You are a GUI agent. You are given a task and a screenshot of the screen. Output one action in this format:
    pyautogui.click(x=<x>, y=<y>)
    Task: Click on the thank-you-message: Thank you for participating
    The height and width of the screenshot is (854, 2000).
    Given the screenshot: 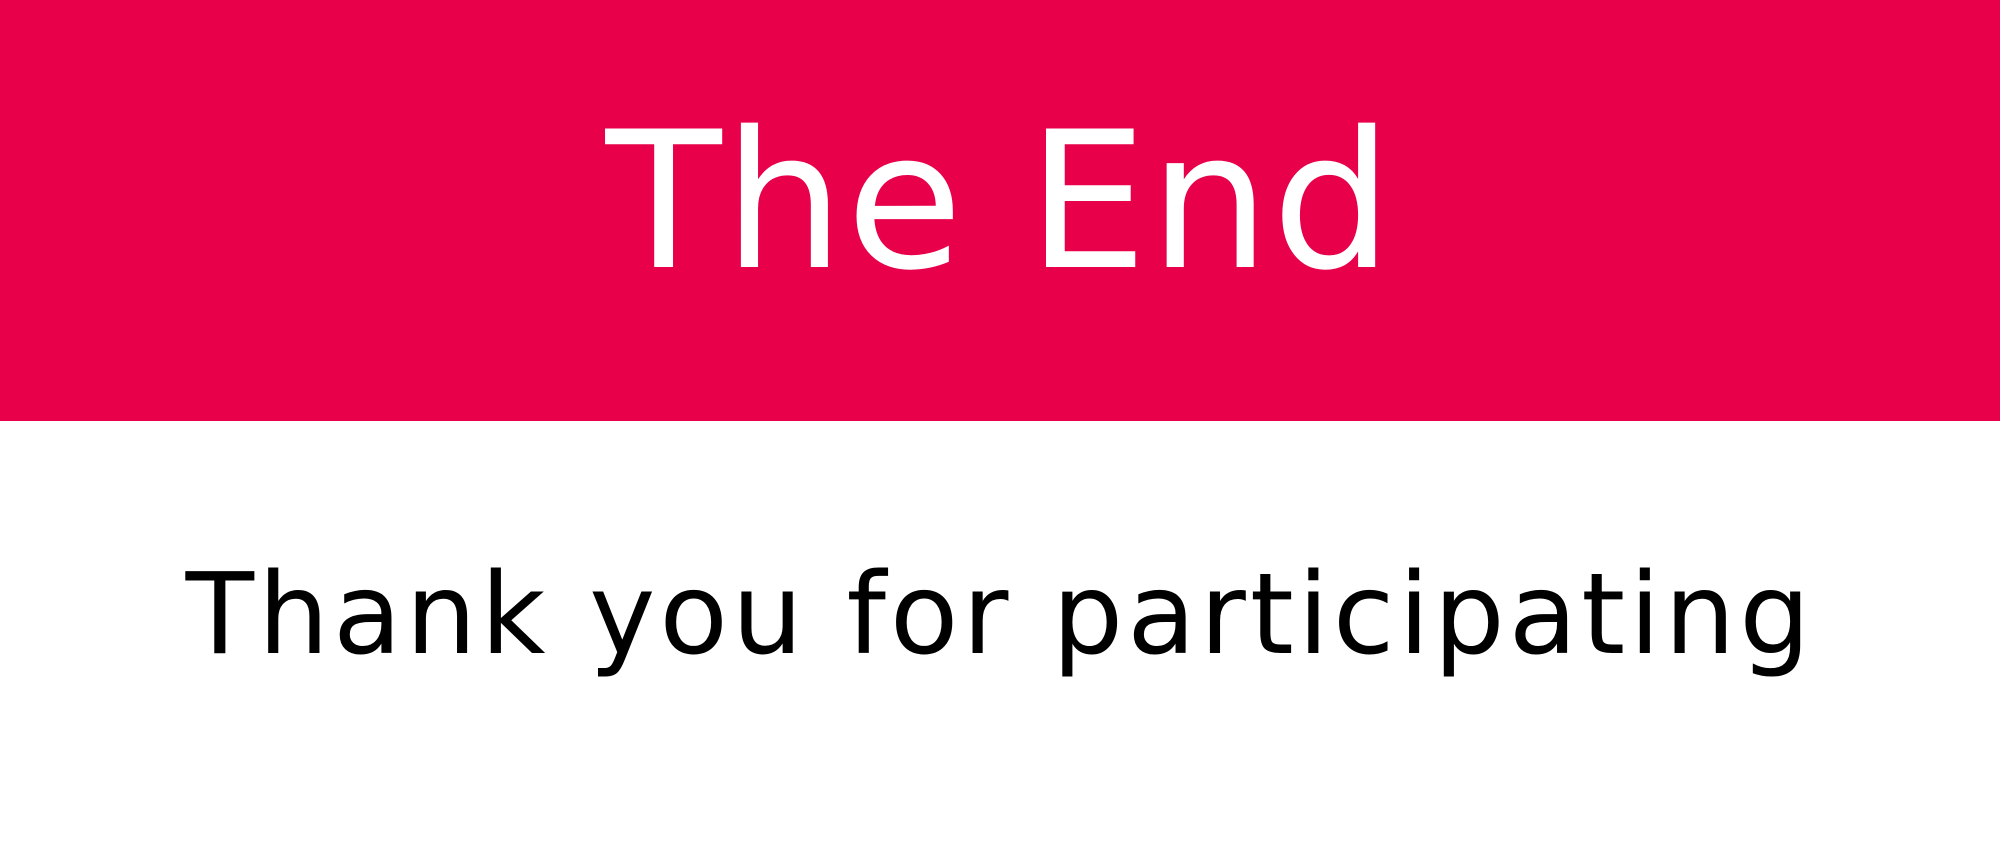 What is the action you would take?
    pyautogui.click(x=1000, y=615)
    